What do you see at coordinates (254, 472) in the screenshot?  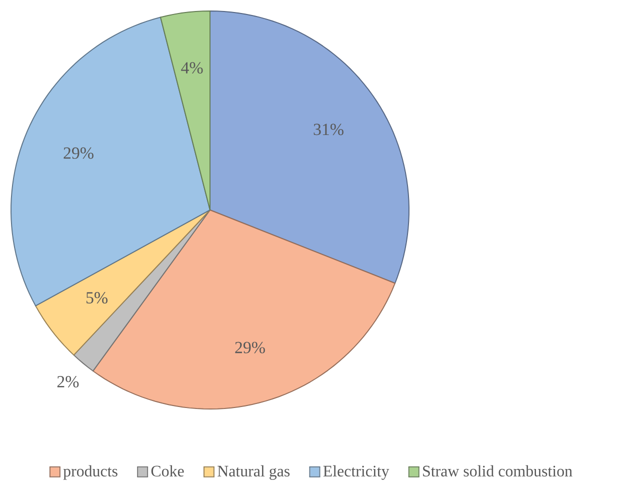 I see `legend-label: Natural gas` at bounding box center [254, 472].